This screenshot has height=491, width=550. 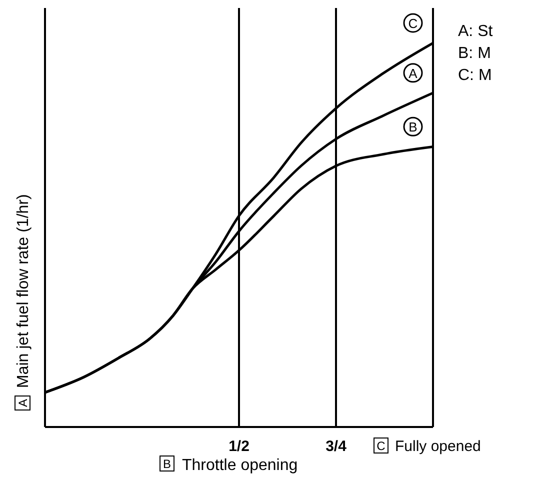 What do you see at coordinates (475, 75) in the screenshot?
I see `text: C: M` at bounding box center [475, 75].